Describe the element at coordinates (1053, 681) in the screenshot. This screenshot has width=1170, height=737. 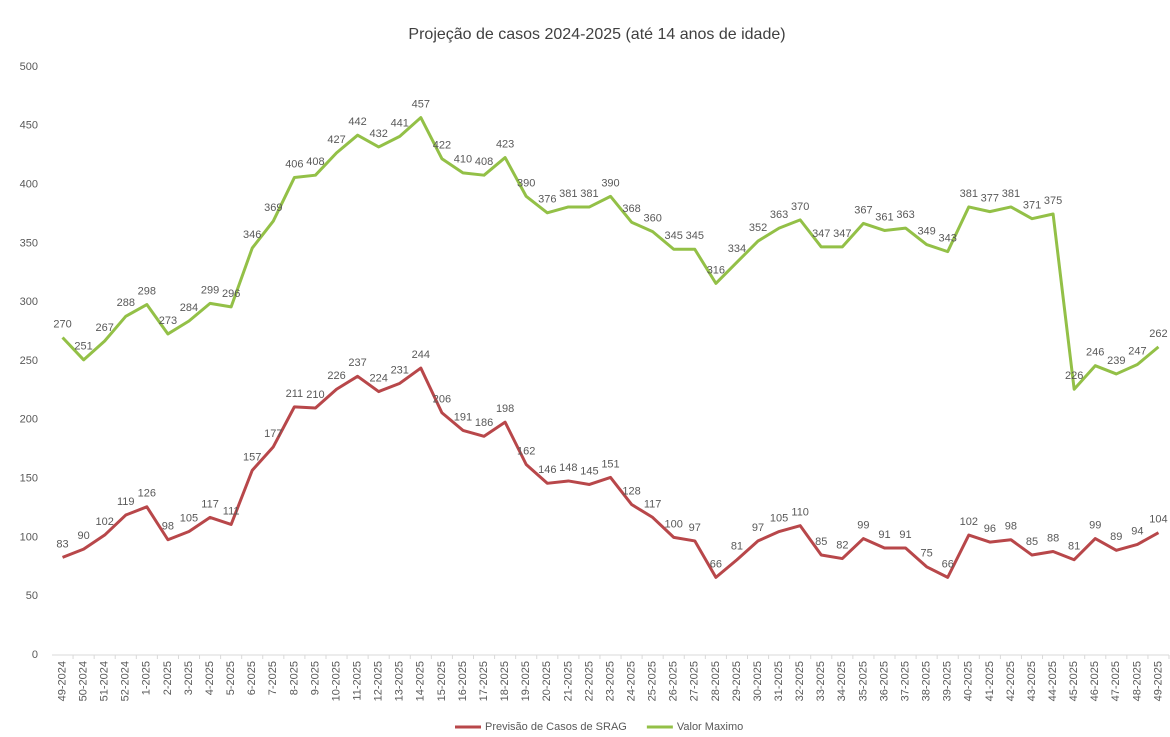
I see `x-tick-label: 44-2025` at that location.